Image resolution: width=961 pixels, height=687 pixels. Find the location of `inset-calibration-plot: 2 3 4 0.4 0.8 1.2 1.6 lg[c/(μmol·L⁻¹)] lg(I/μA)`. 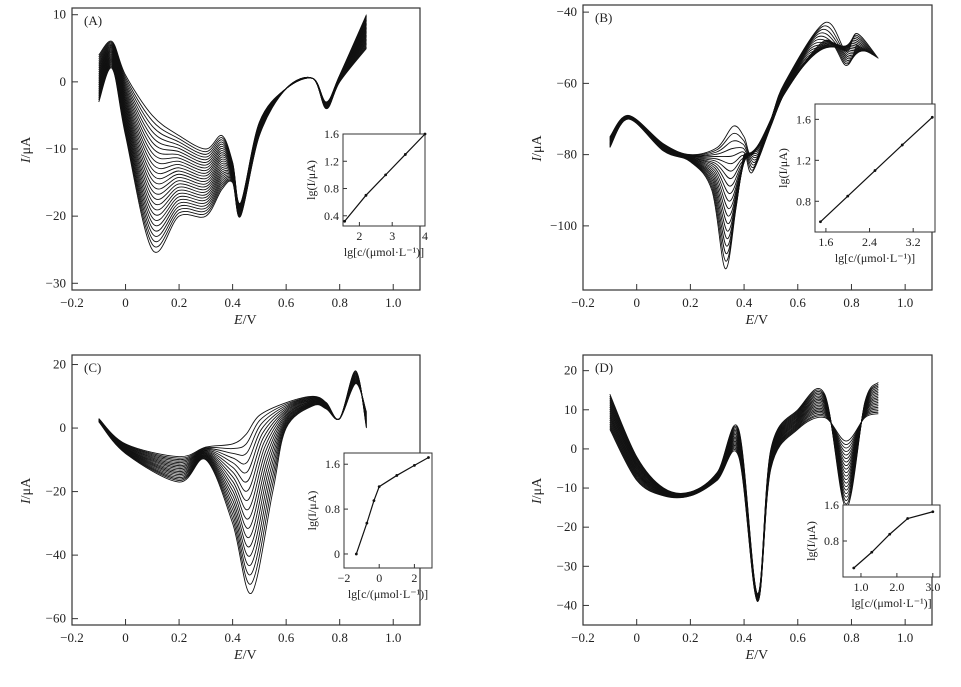

inset-calibration-plot: 2 3 4 0.4 0.8 1.2 1.6 lg[c/(μmol·L⁻¹)] lg(I/μA) is located at coordinates (366, 193).